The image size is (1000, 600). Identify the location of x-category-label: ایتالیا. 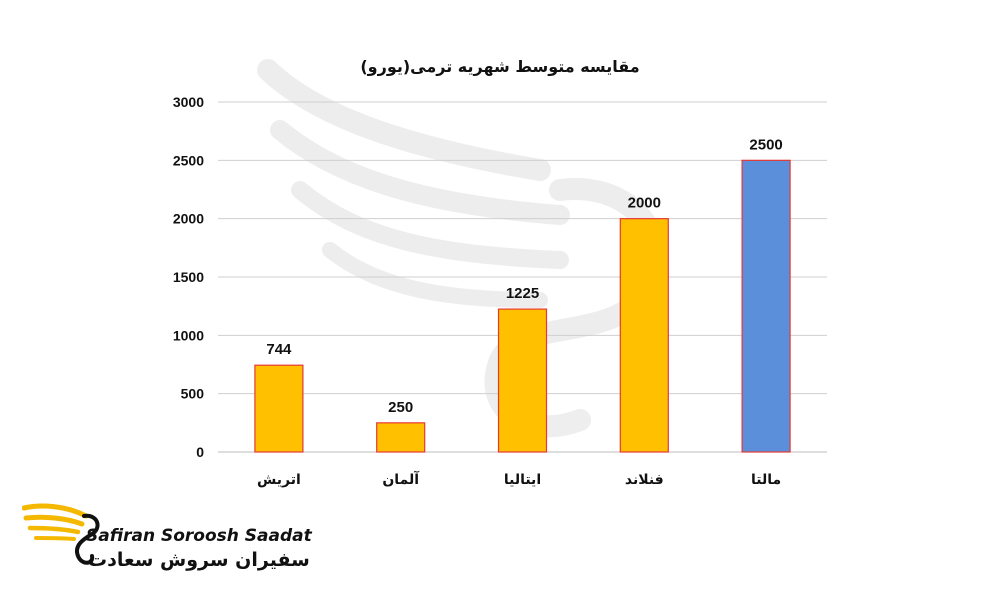
(522, 480).